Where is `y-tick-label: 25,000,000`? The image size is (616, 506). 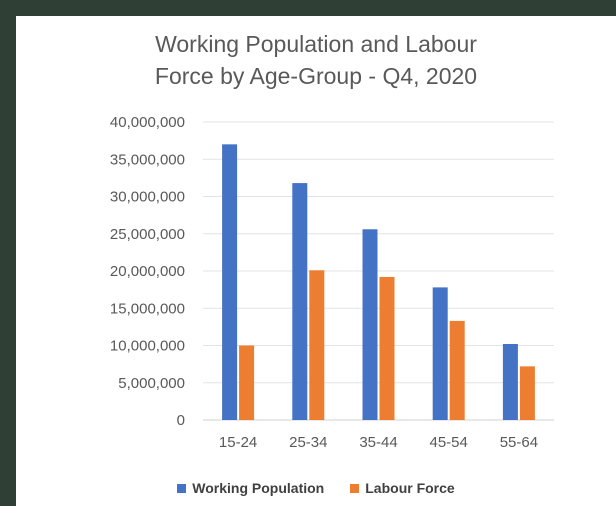
y-tick-label: 25,000,000 is located at coordinates (147, 234).